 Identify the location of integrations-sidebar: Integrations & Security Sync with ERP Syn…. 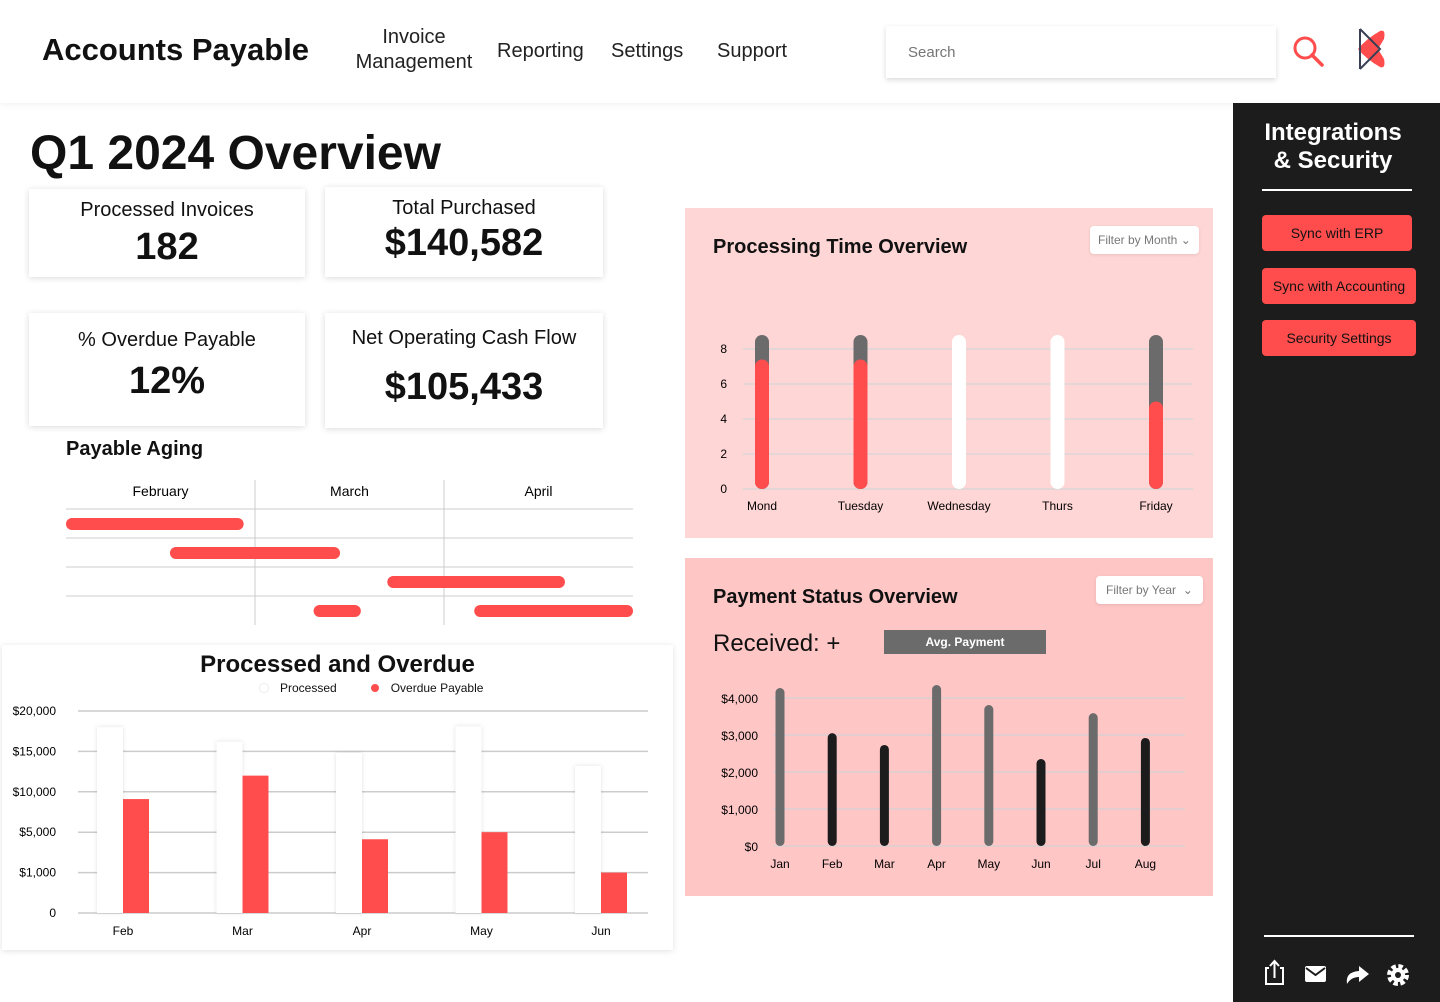
(1336, 552).